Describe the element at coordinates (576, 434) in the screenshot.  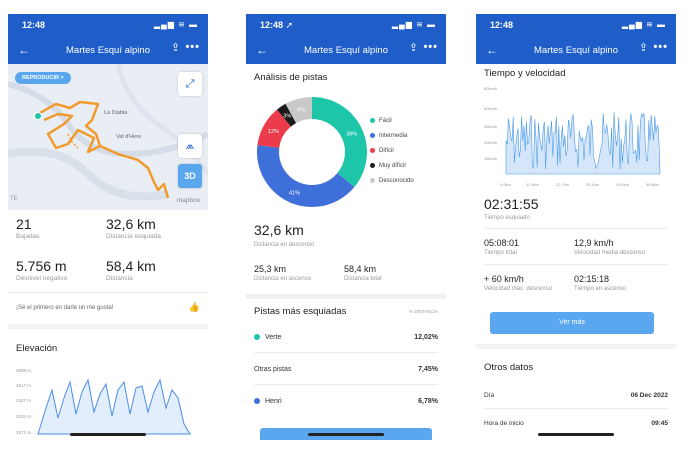
I see `home-indicator` at that location.